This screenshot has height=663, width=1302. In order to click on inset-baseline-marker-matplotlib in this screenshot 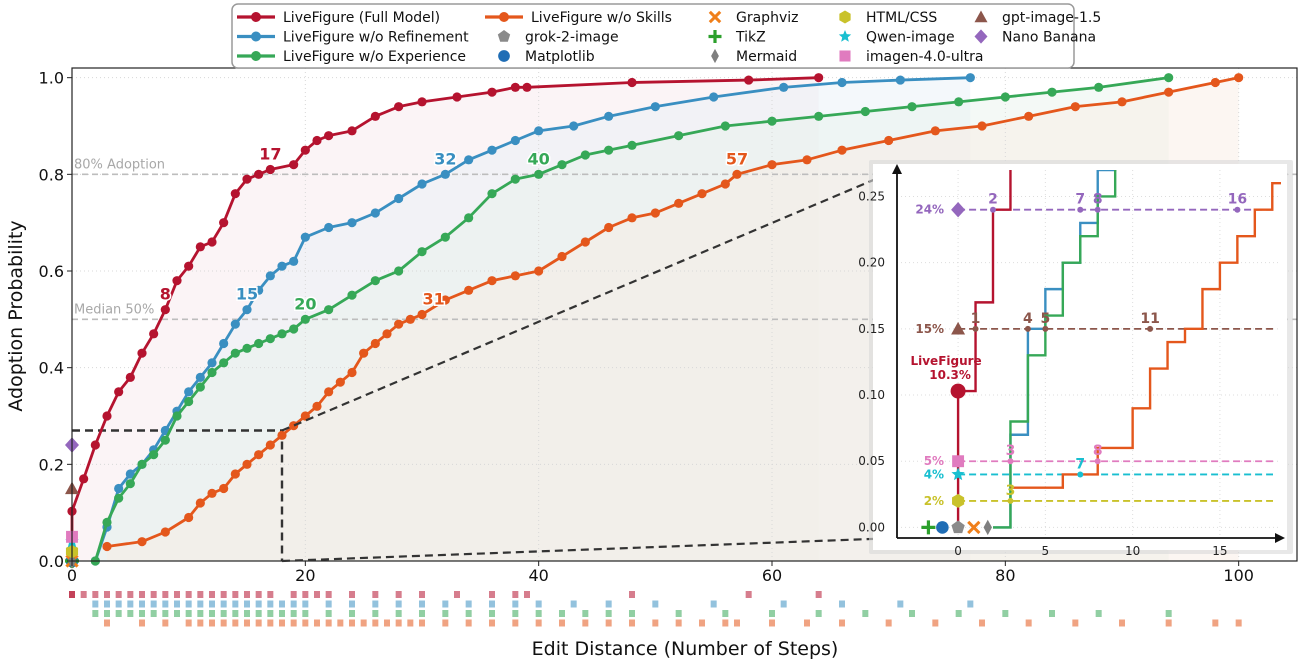, I will do `click(942, 527)`.